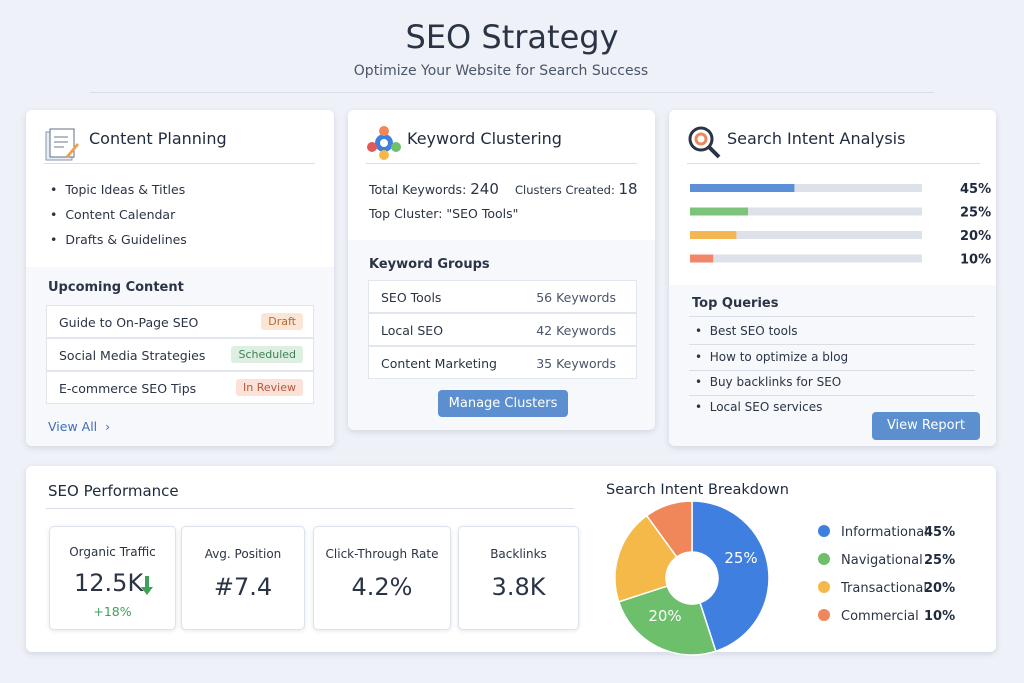 The height and width of the screenshot is (683, 1024). I want to click on group-name: Local SEO, so click(412, 330).